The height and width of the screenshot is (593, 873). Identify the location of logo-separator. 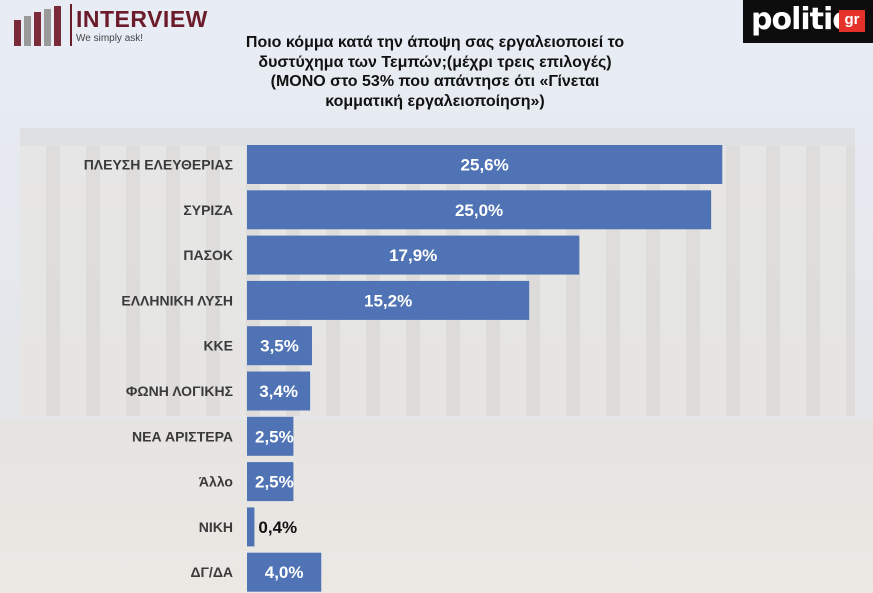
(71, 25).